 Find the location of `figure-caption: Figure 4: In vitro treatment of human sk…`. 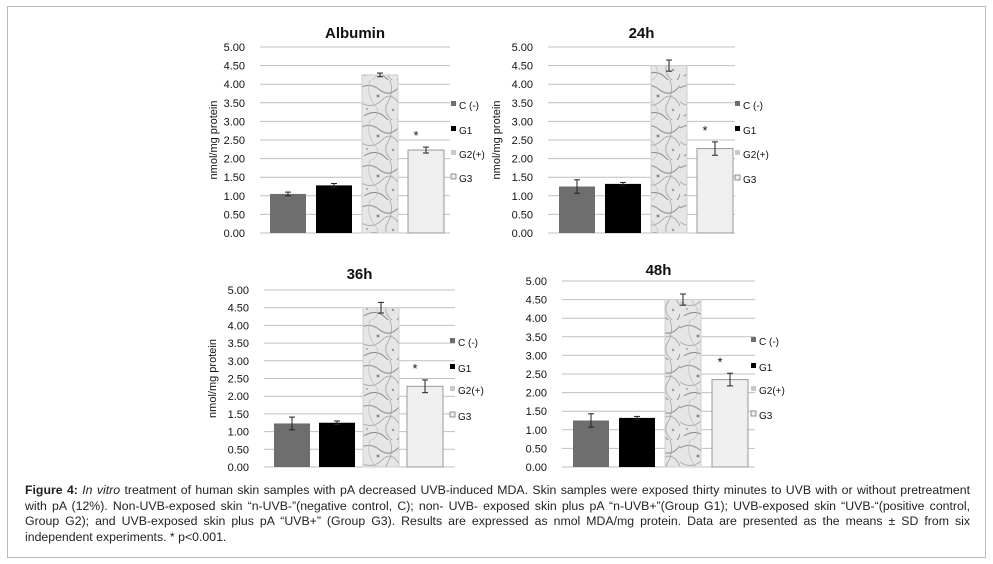

figure-caption: Figure 4: In vitro treatment of human sk… is located at coordinates (497, 514).